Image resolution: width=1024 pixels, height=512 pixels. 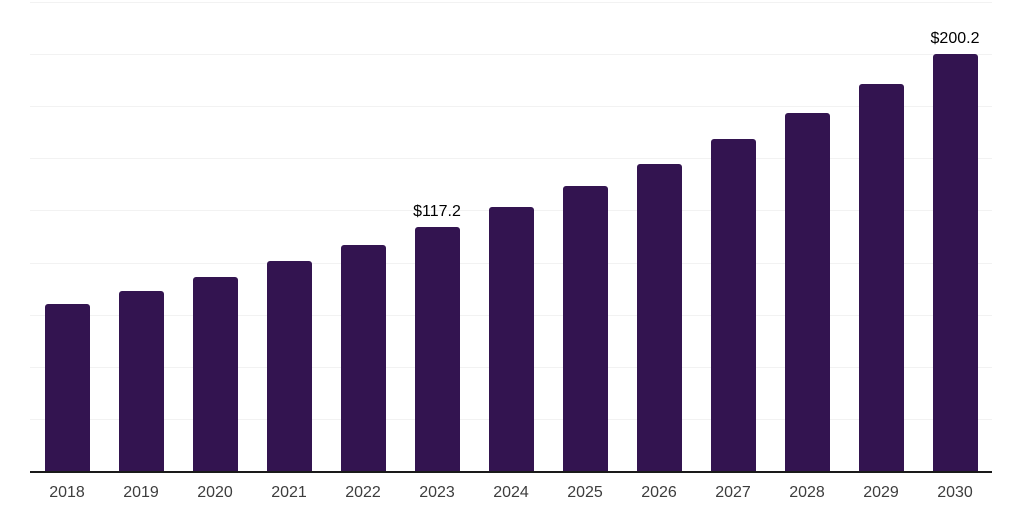 What do you see at coordinates (955, 492) in the screenshot?
I see `x-tick-2030: 2030` at bounding box center [955, 492].